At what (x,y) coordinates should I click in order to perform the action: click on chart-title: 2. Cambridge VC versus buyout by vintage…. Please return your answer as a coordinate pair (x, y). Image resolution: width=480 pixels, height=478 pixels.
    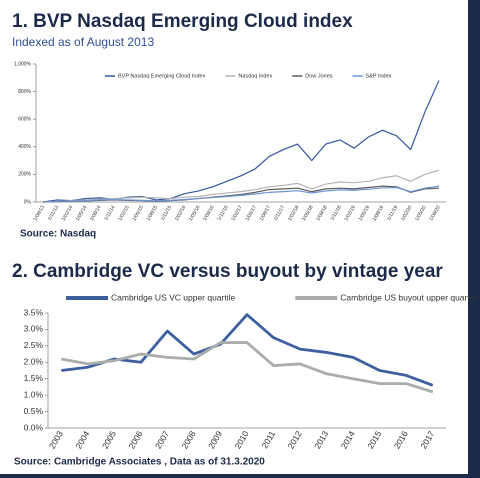
    Looking at the image, I should click on (227, 271).